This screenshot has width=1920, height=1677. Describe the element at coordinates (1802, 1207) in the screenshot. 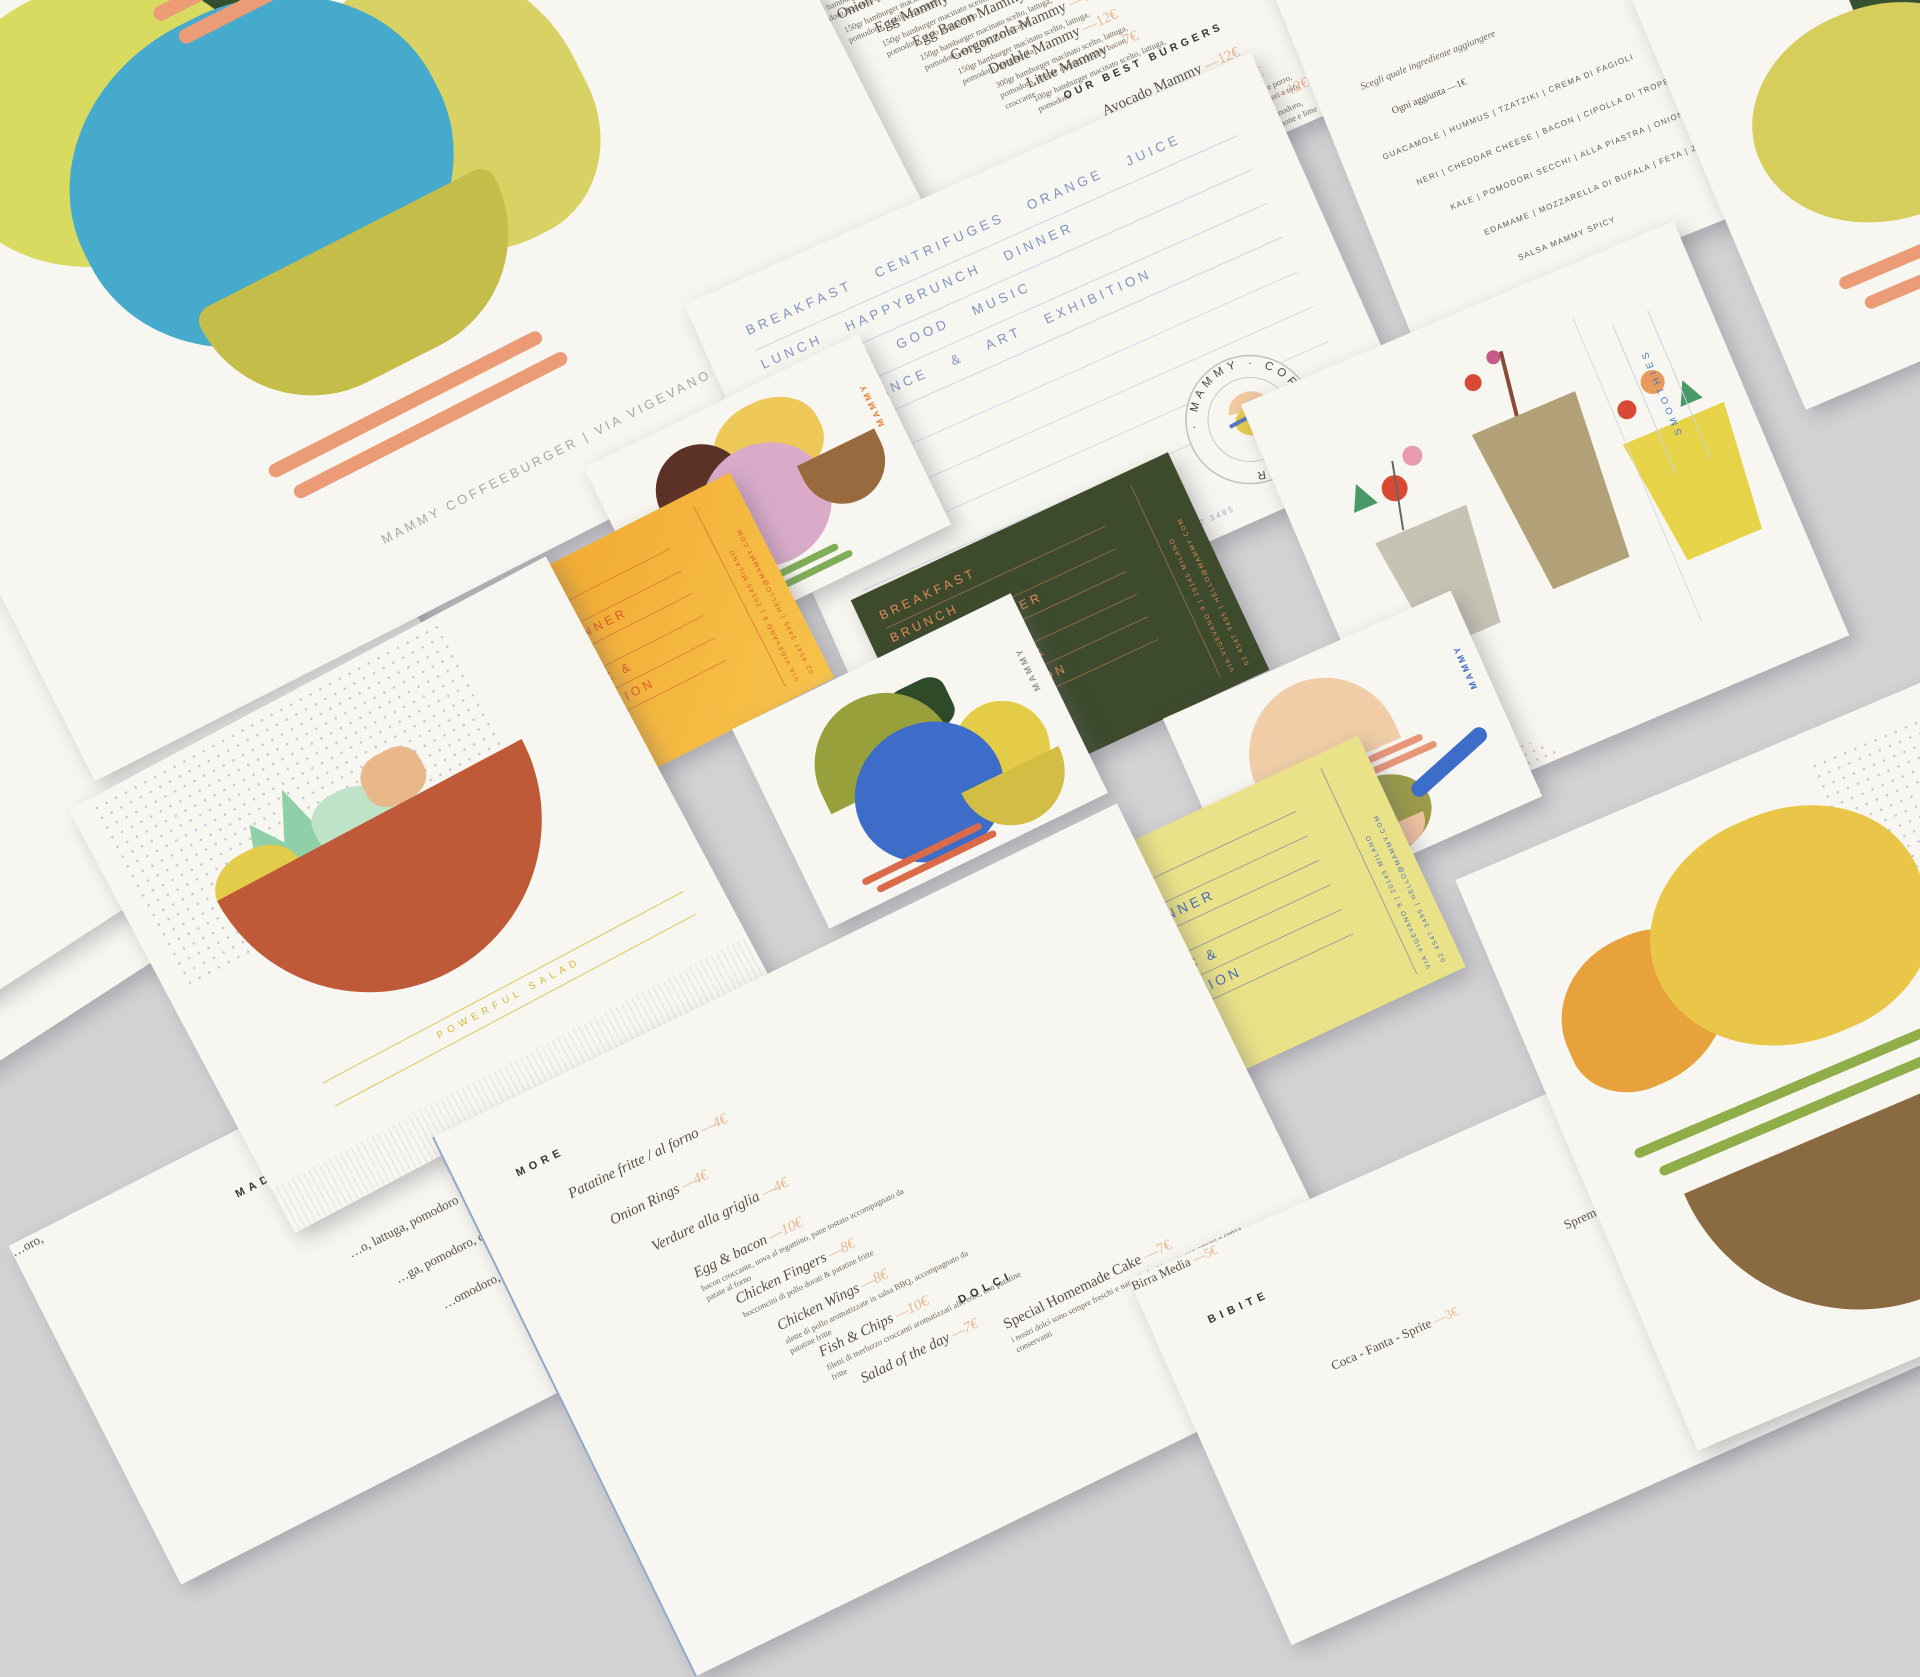

I see `bowl-shape` at that location.